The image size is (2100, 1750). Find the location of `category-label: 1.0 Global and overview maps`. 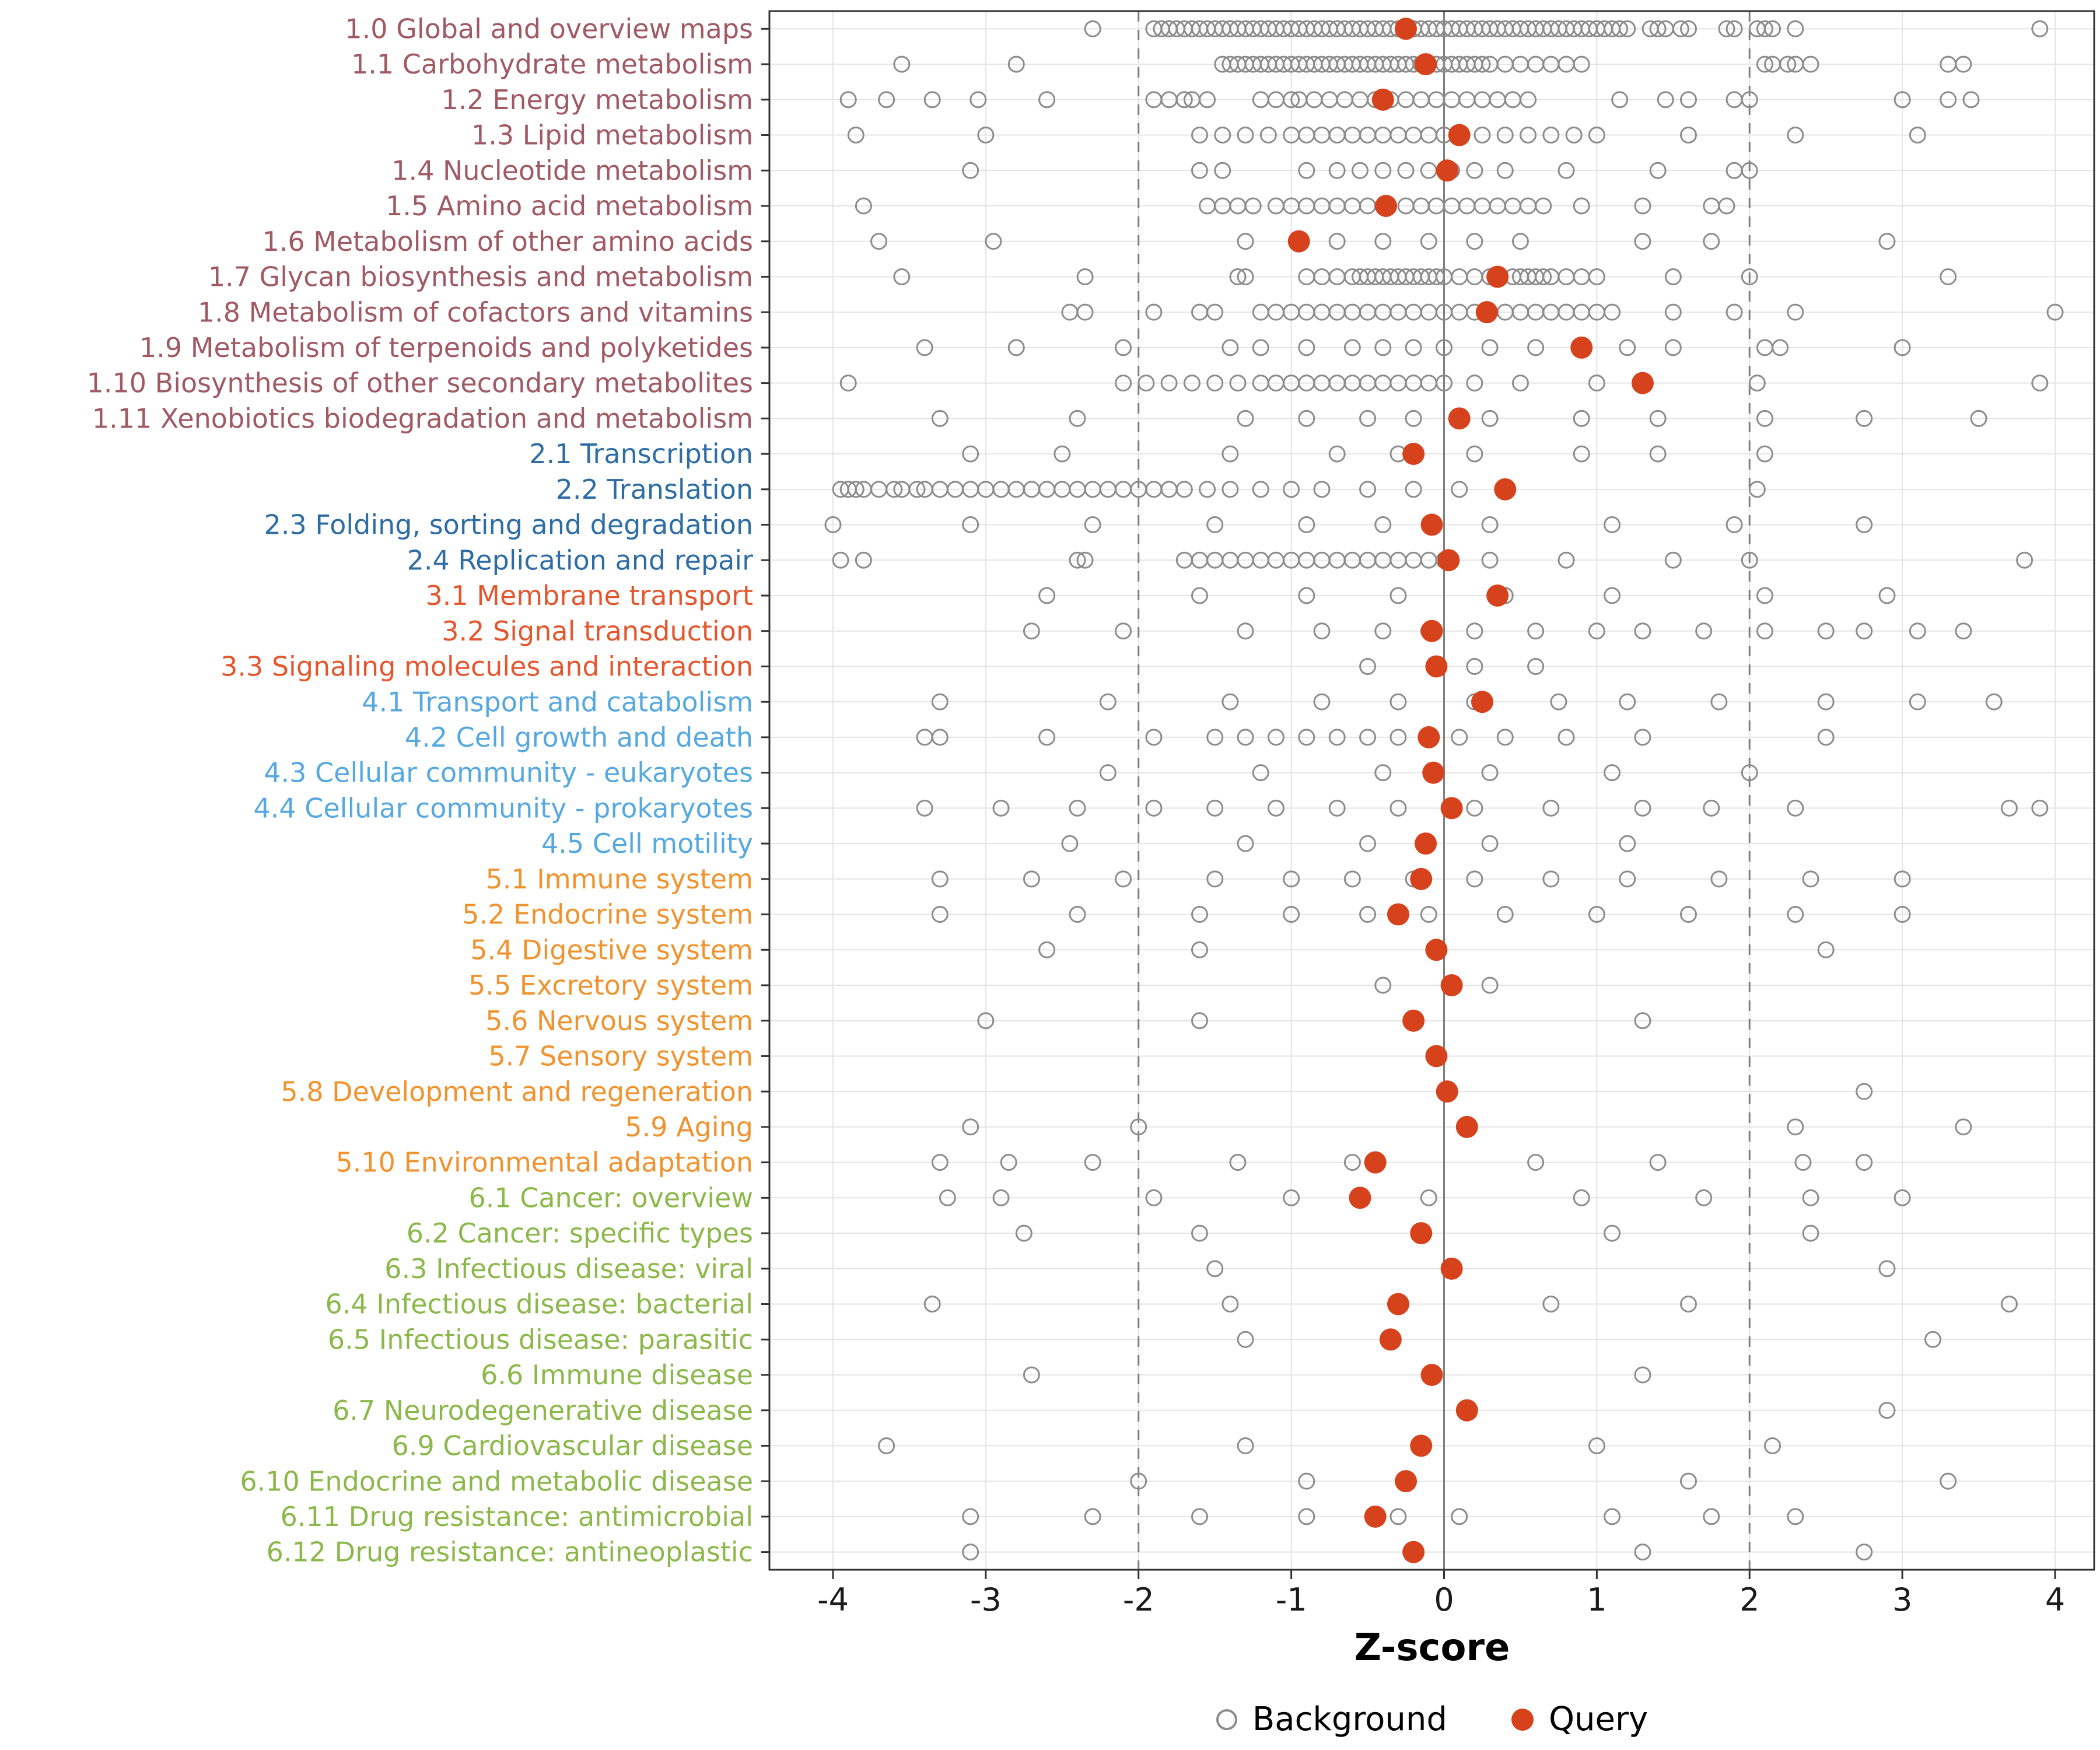

category-label: 1.0 Global and overview maps is located at coordinates (549, 28).